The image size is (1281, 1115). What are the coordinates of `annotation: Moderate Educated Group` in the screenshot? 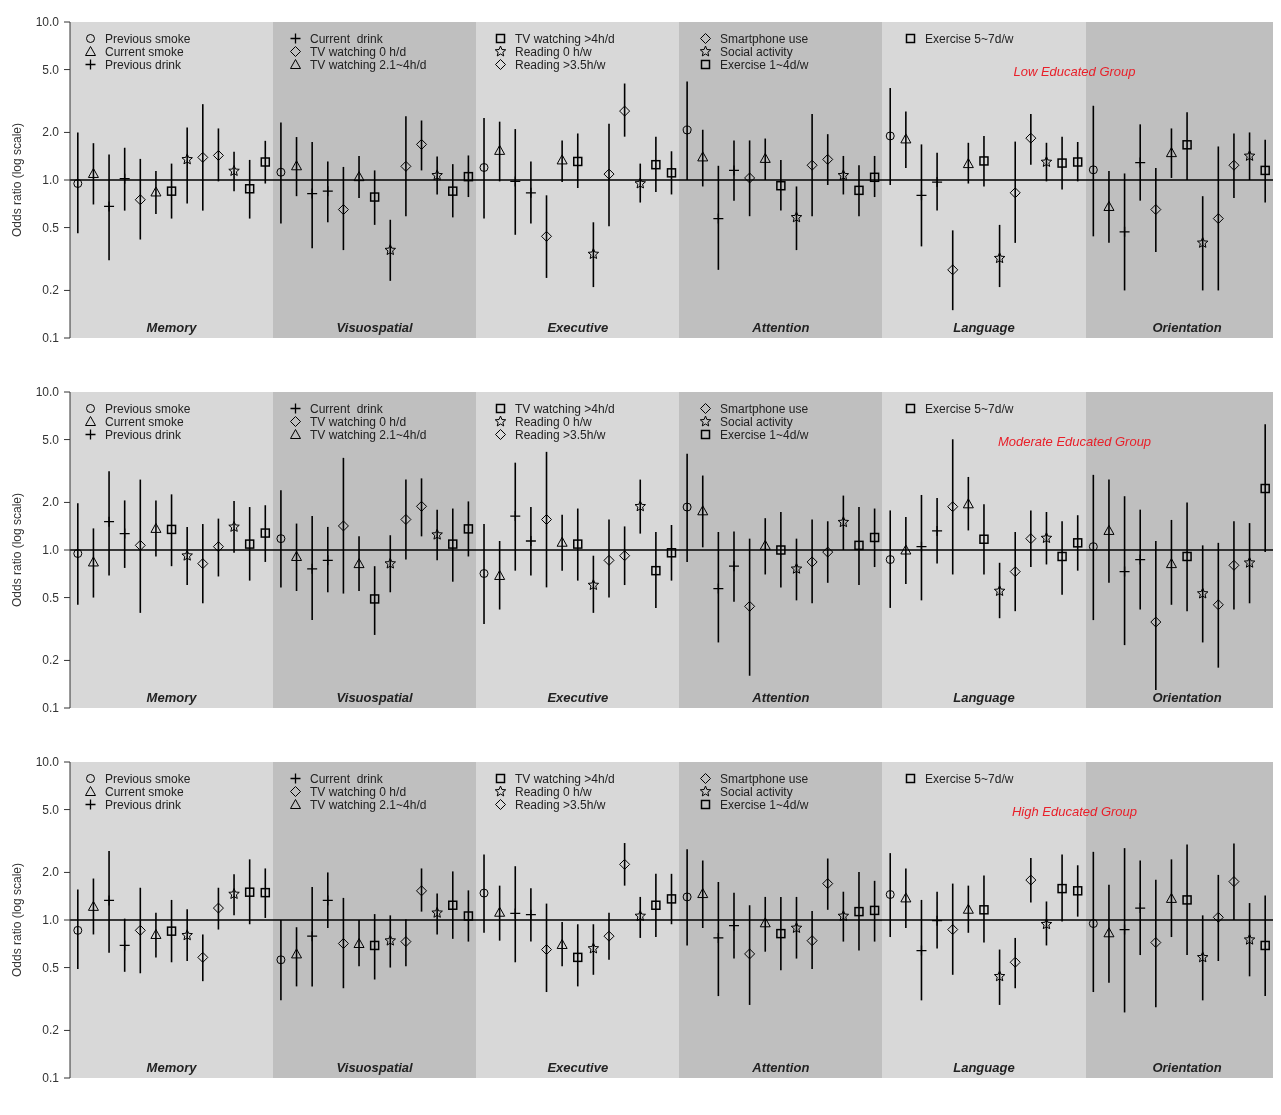 It's located at (1074, 441).